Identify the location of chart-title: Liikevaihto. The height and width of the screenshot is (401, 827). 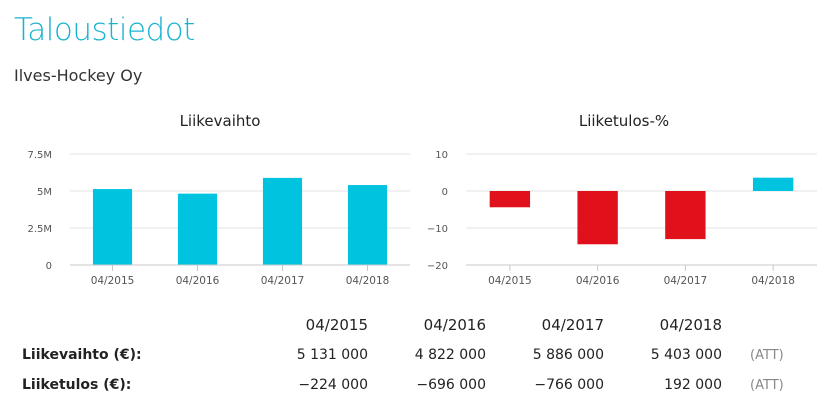
(220, 121).